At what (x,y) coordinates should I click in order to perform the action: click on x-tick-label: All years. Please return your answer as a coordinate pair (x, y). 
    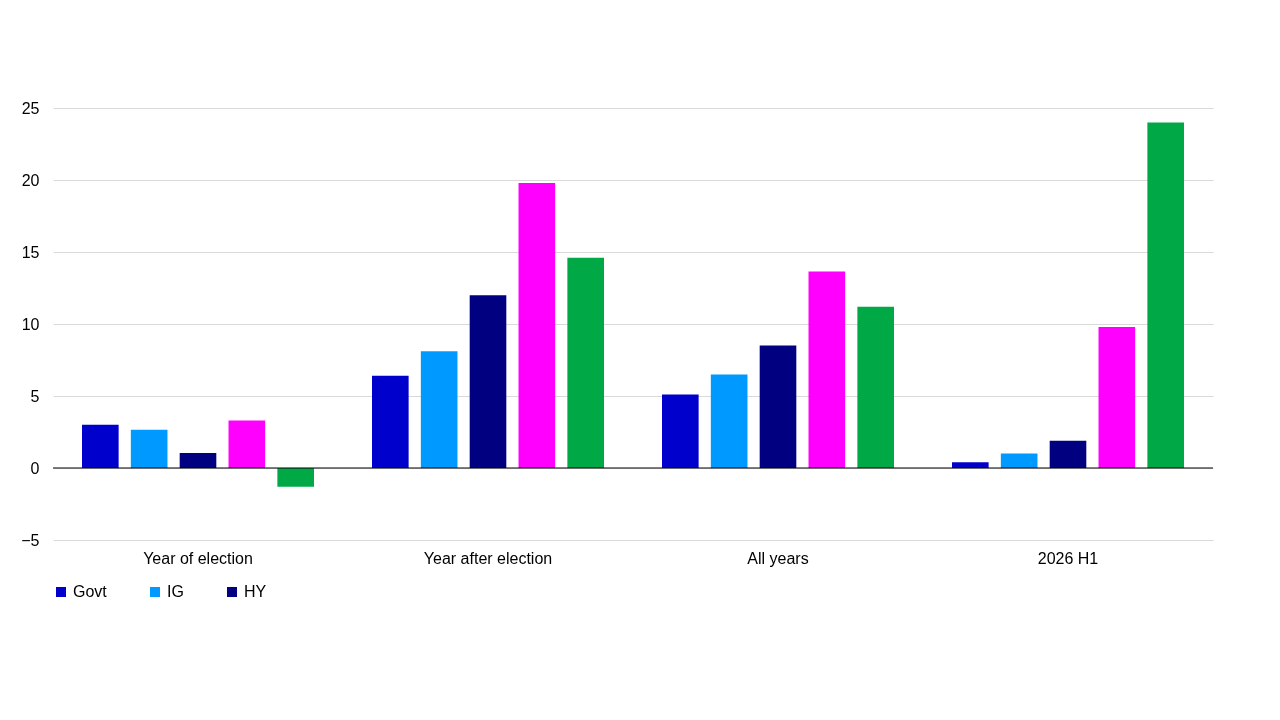
    Looking at the image, I should click on (778, 558).